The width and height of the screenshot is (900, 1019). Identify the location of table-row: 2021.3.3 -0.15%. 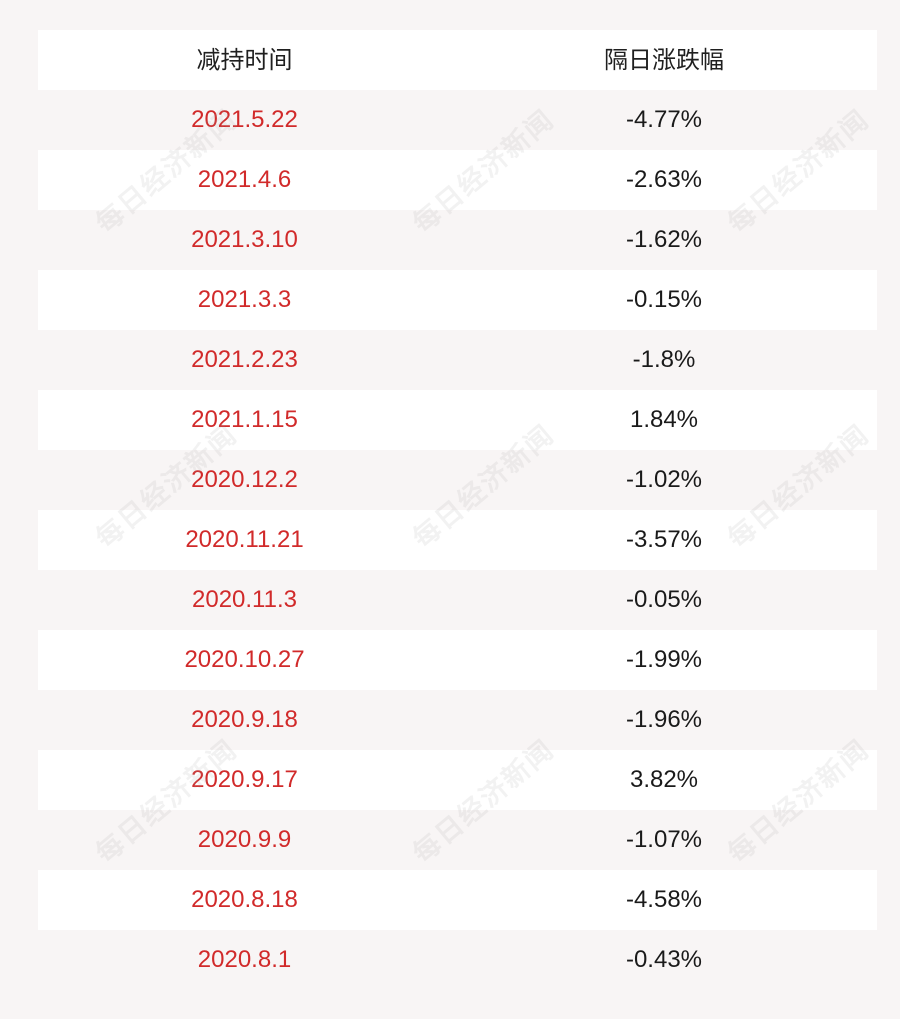
(457, 300).